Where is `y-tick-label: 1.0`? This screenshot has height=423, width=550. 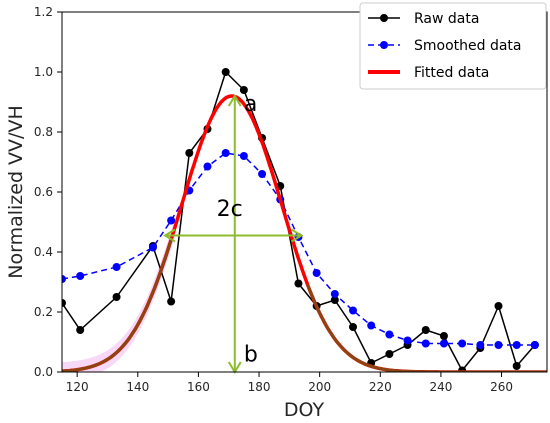 y-tick-label: 1.0 is located at coordinates (43, 72).